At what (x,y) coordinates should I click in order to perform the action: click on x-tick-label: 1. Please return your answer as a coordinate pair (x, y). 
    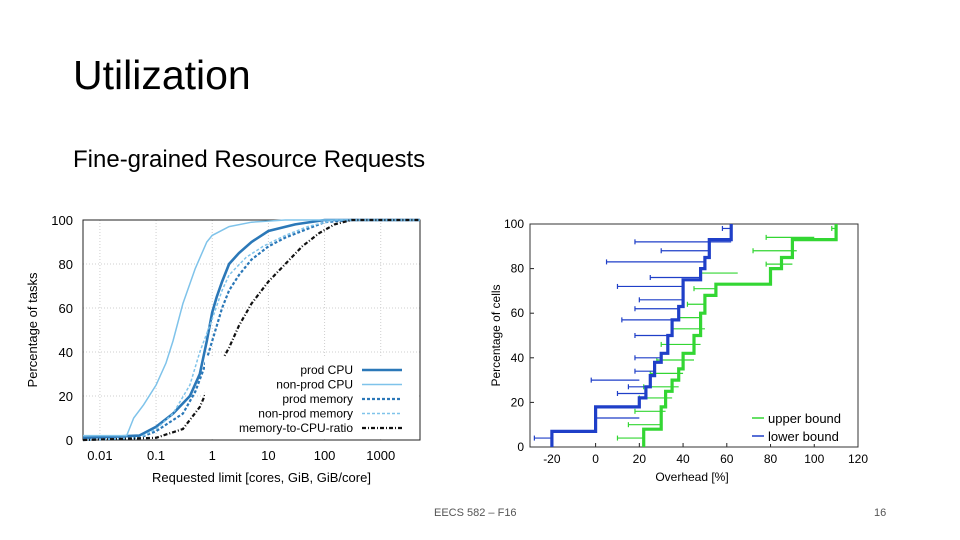
    Looking at the image, I should click on (212, 455).